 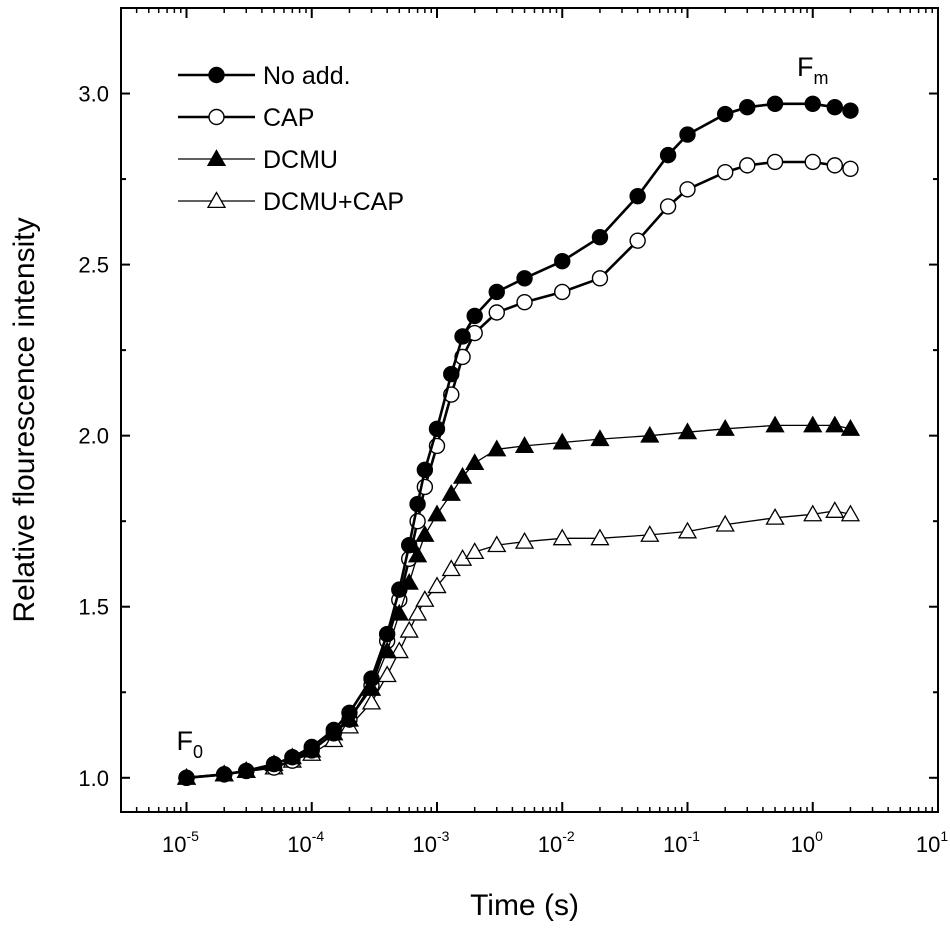 What do you see at coordinates (307, 76) in the screenshot?
I see `legend-label: No add.` at bounding box center [307, 76].